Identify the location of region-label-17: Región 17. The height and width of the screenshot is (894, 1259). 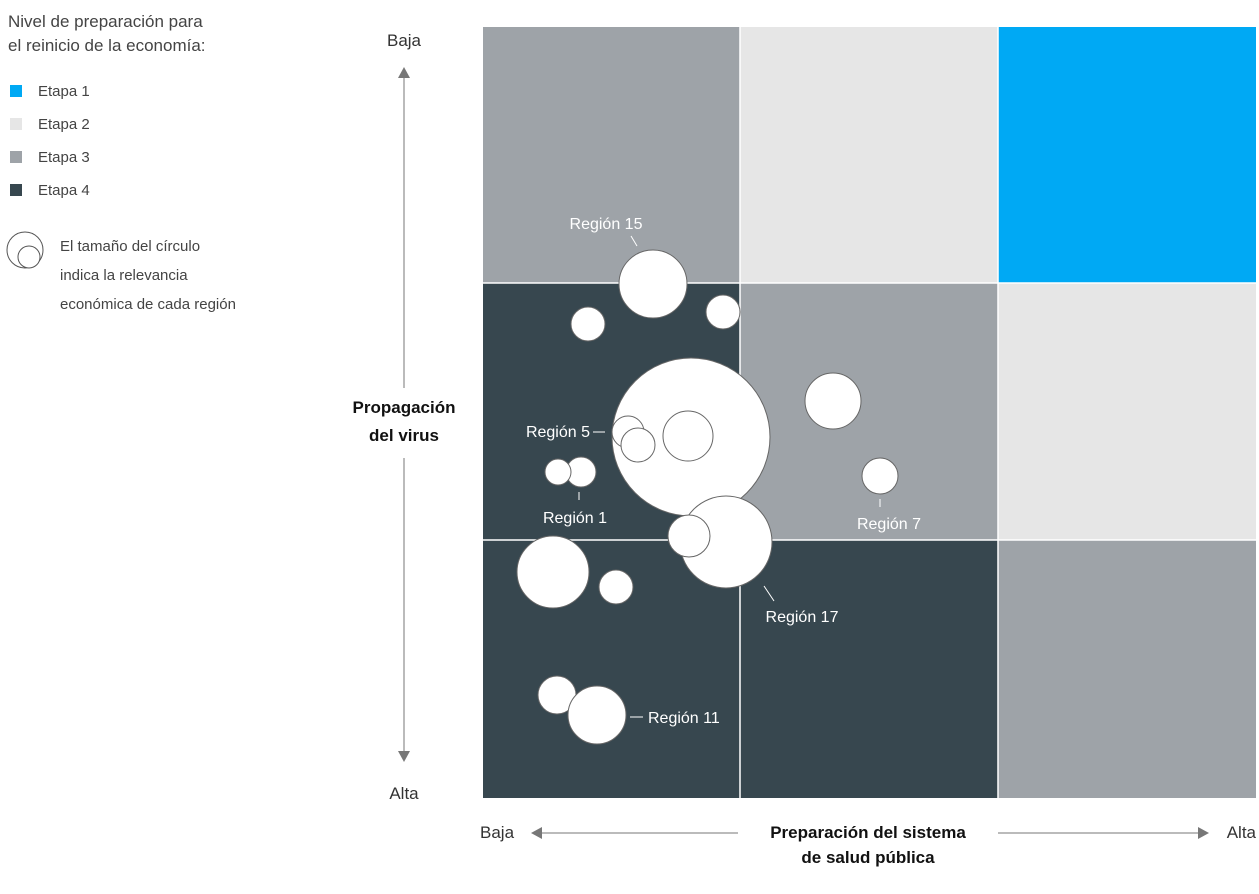
(802, 617).